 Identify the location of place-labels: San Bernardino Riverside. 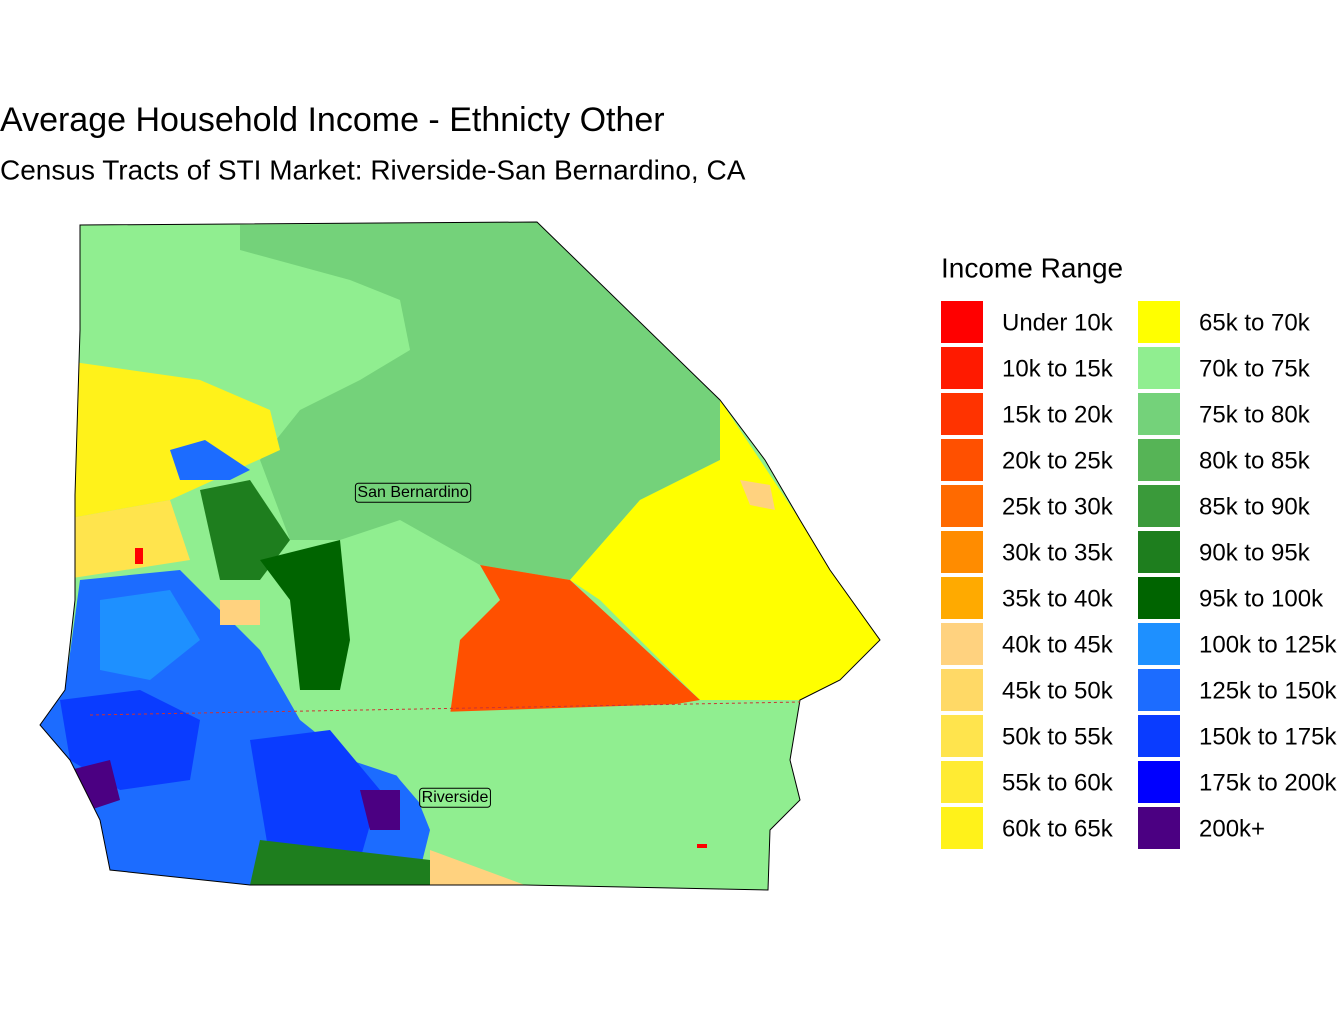
(422, 645).